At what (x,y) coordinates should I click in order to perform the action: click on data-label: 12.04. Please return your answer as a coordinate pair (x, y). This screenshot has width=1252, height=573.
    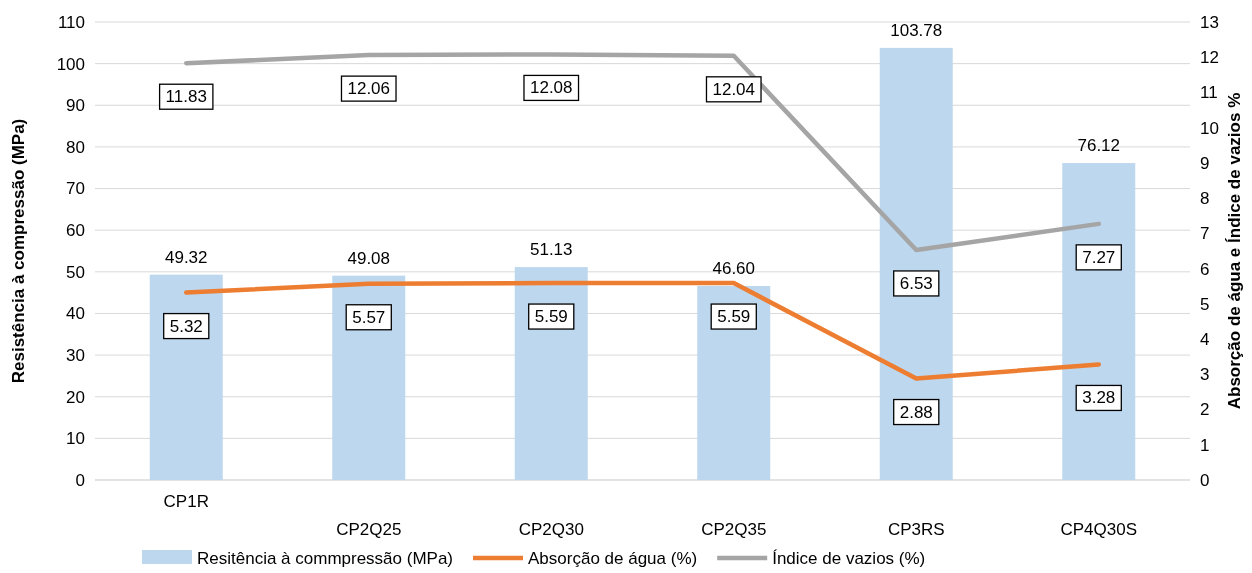
    Looking at the image, I should click on (734, 89).